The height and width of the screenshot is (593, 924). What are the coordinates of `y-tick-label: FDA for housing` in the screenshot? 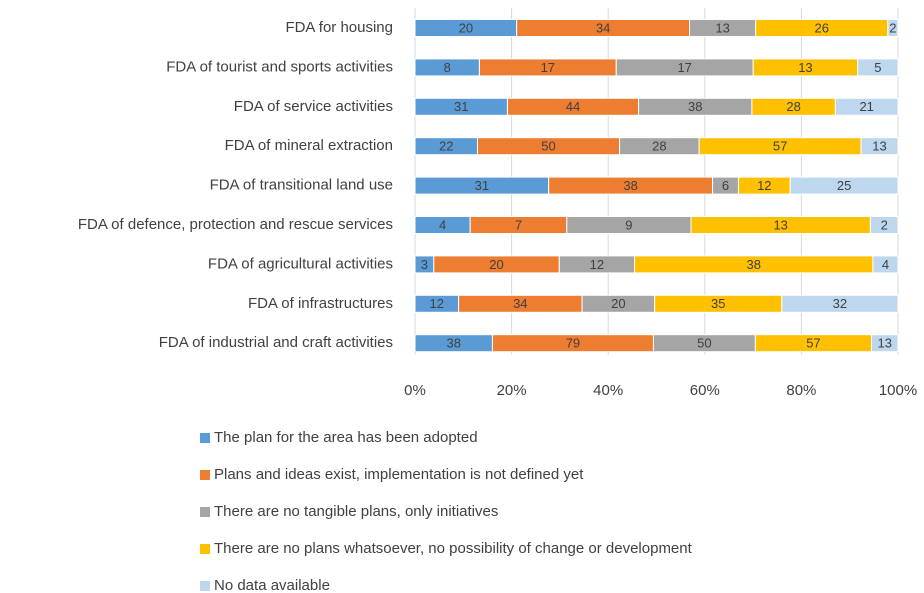 It's located at (339, 27).